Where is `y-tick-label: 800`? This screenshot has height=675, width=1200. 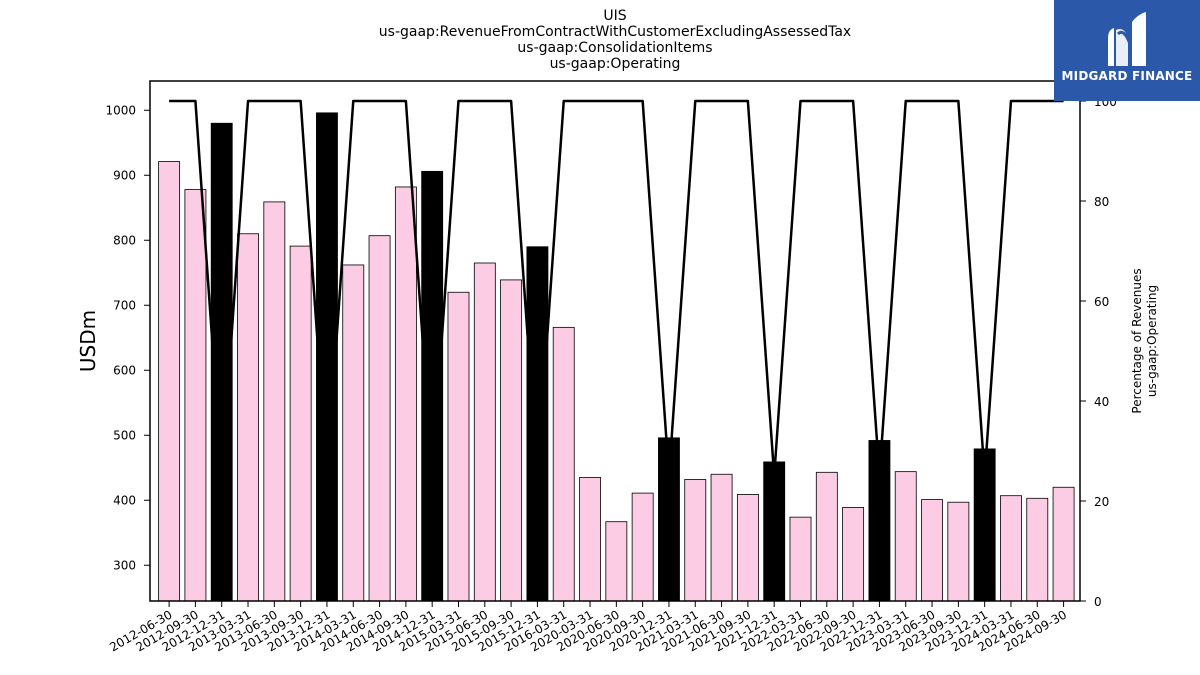 y-tick-label: 800 is located at coordinates (124, 240).